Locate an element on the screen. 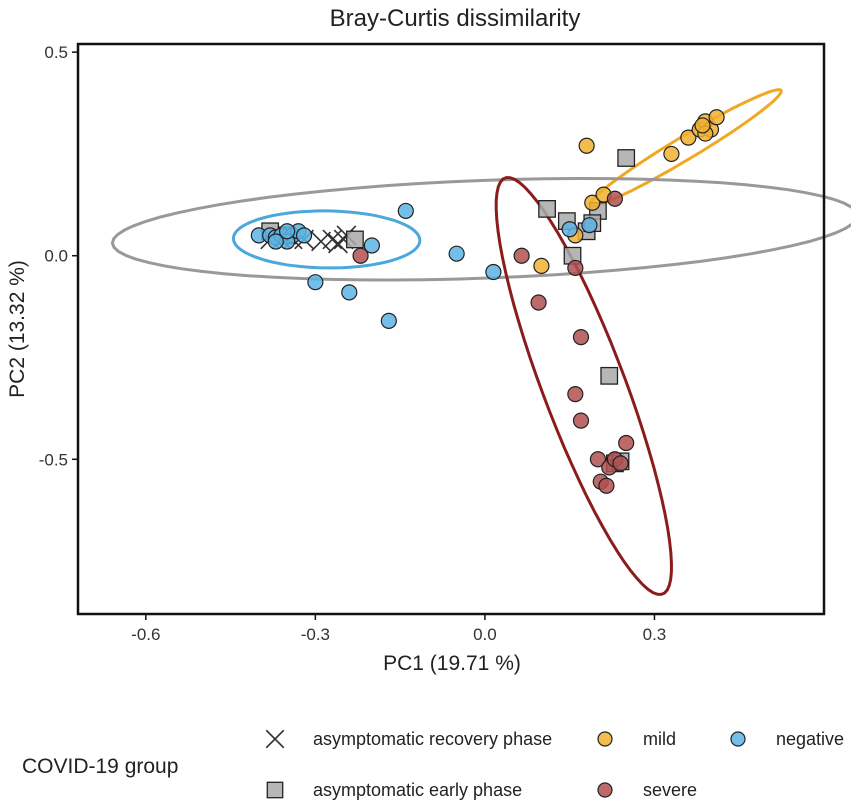 This screenshot has width=851, height=805. legend-title: COVID-19 group is located at coordinates (100, 766).